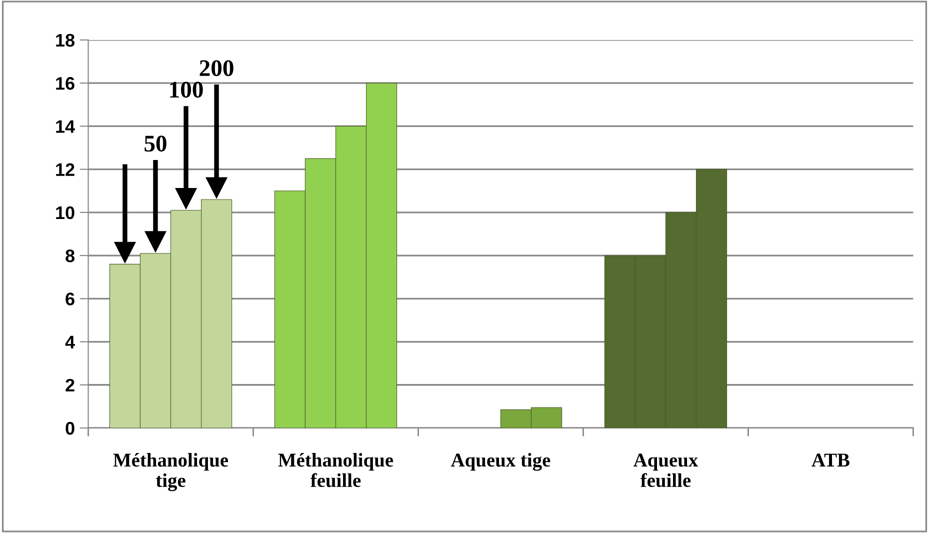  What do you see at coordinates (70, 342) in the screenshot?
I see `y-tick-label: 4` at bounding box center [70, 342].